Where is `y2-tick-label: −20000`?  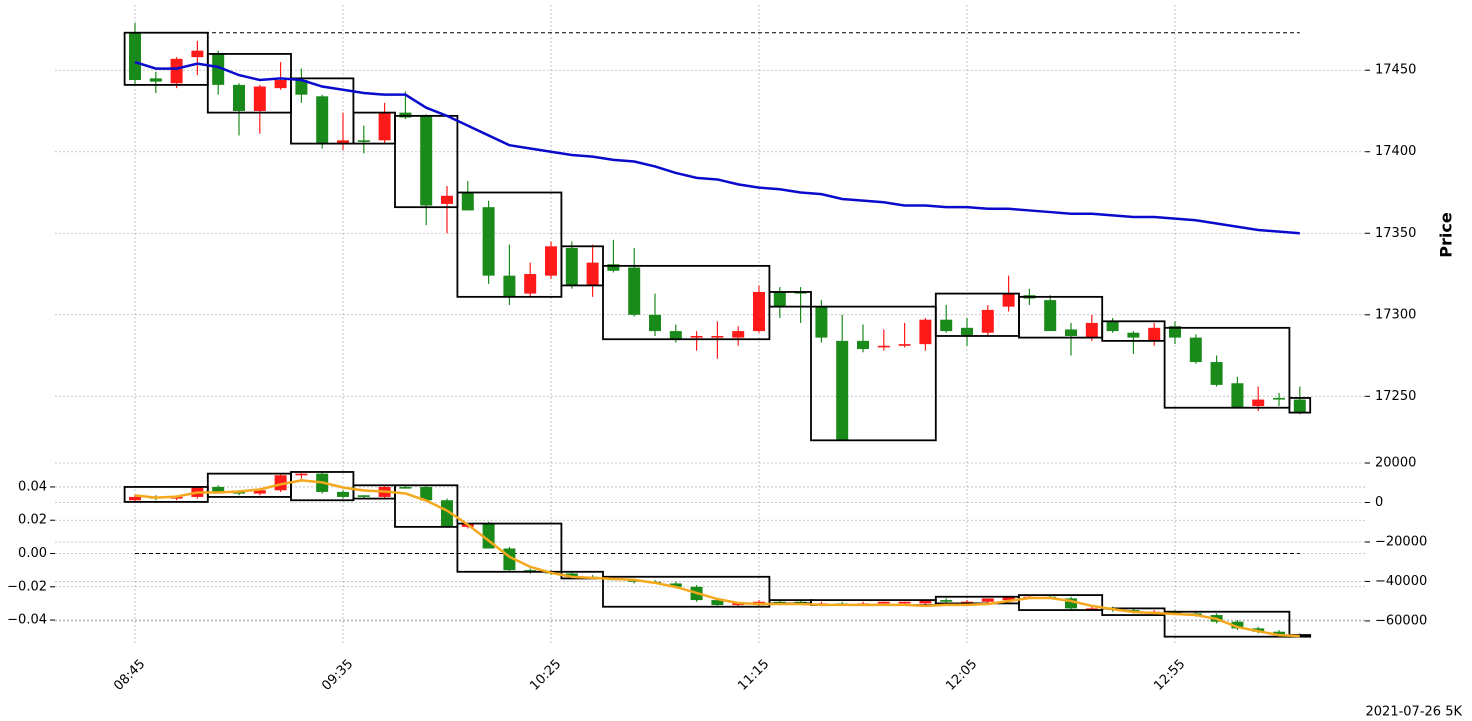
y2-tick-label: −20000 is located at coordinates (1401, 541).